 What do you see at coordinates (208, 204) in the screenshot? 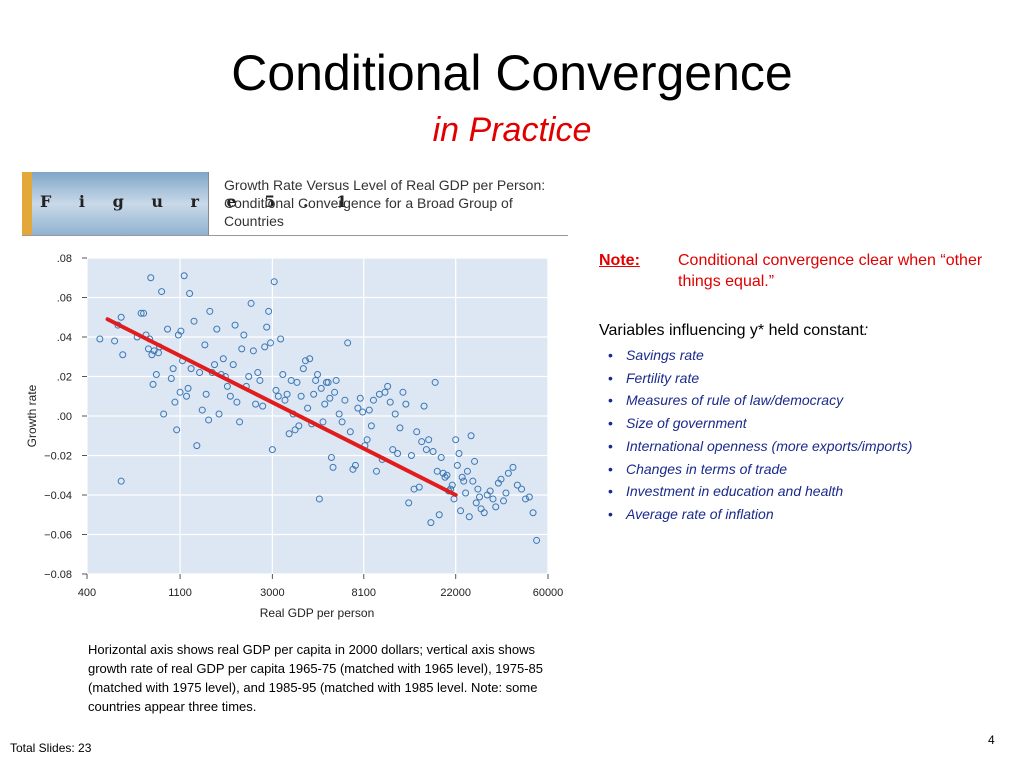
I see `figure-divider` at bounding box center [208, 204].